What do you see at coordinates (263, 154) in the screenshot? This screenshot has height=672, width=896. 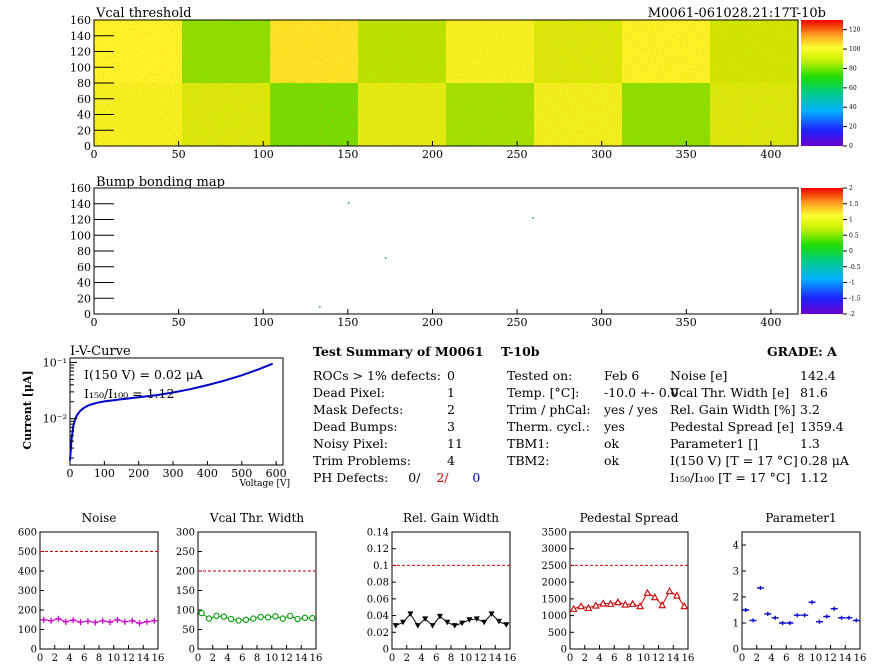 I see `x-tick-label: 100` at bounding box center [263, 154].